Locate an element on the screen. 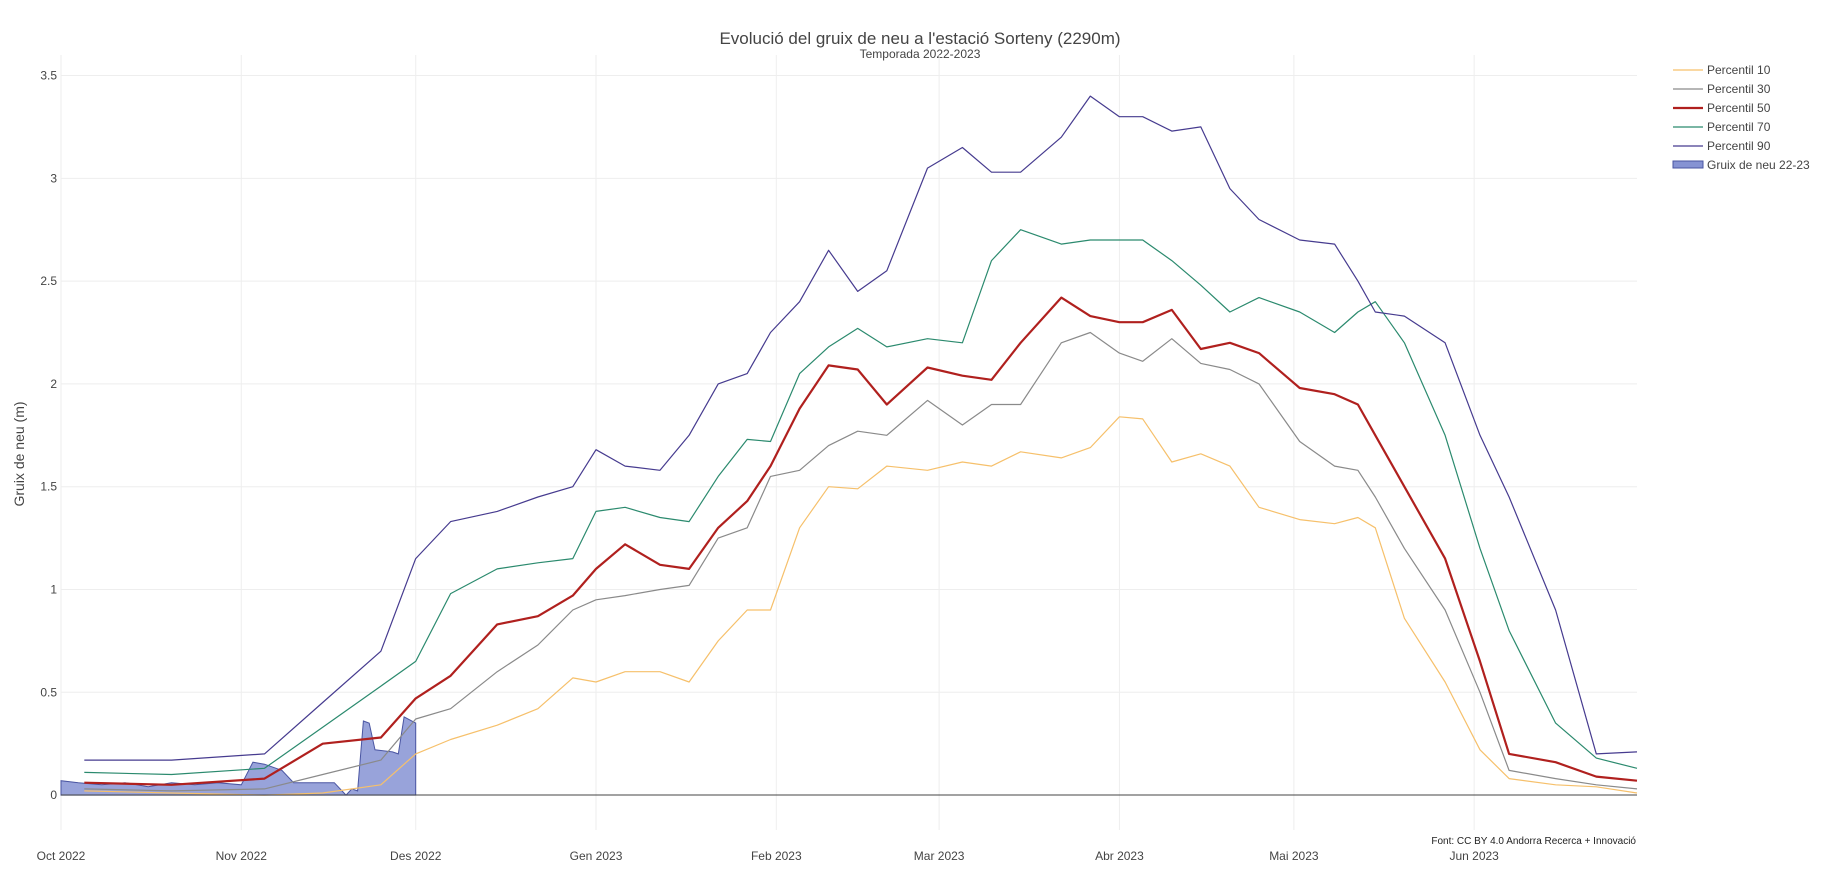 The image size is (1838, 887). legend-item: Percentil 70 is located at coordinates (1722, 127).